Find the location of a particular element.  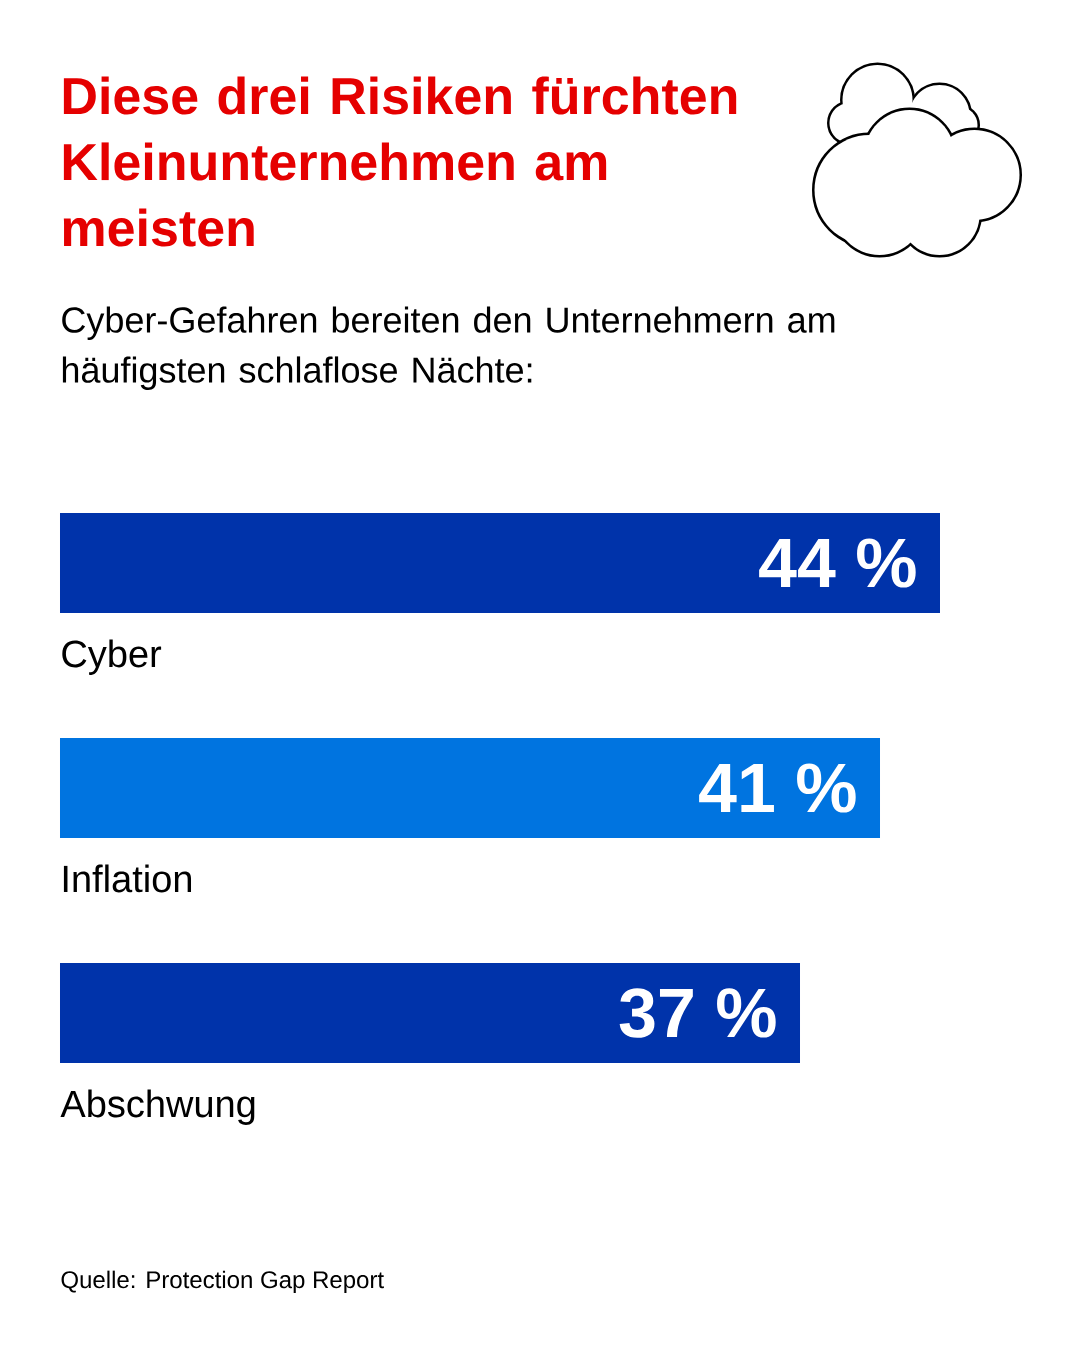

data-label: 37 % is located at coordinates (697, 1013).